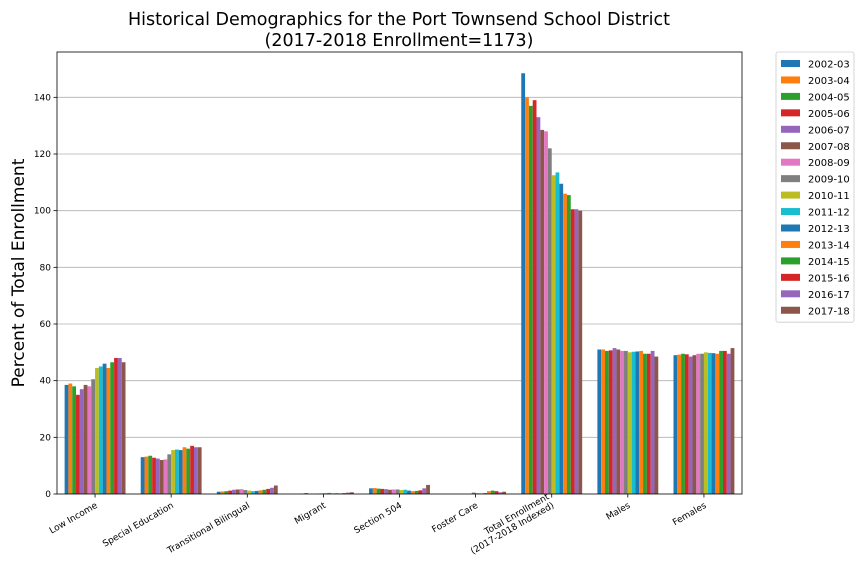 The width and height of the screenshot is (864, 576). What do you see at coordinates (42, 98) in the screenshot?
I see `y-tick-label: 140` at bounding box center [42, 98].